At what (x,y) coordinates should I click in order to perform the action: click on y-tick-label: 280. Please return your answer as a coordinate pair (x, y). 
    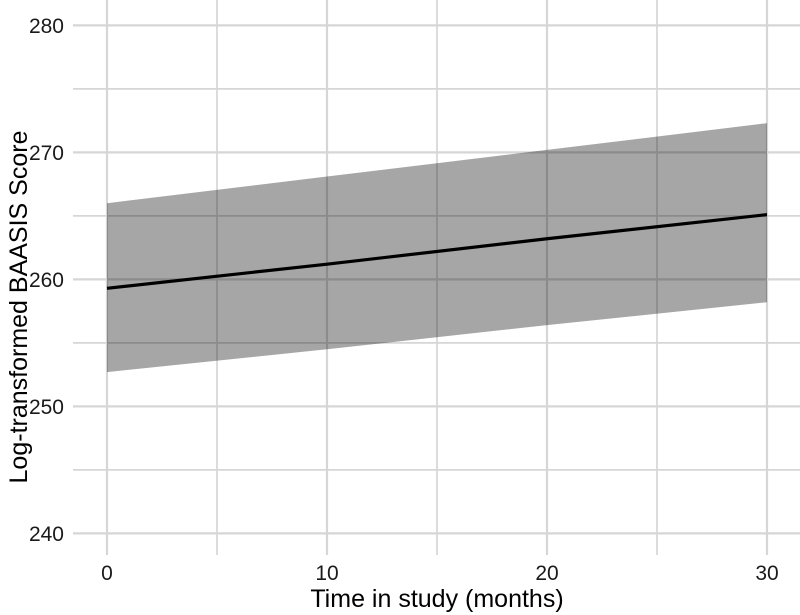
    Looking at the image, I should click on (46, 26).